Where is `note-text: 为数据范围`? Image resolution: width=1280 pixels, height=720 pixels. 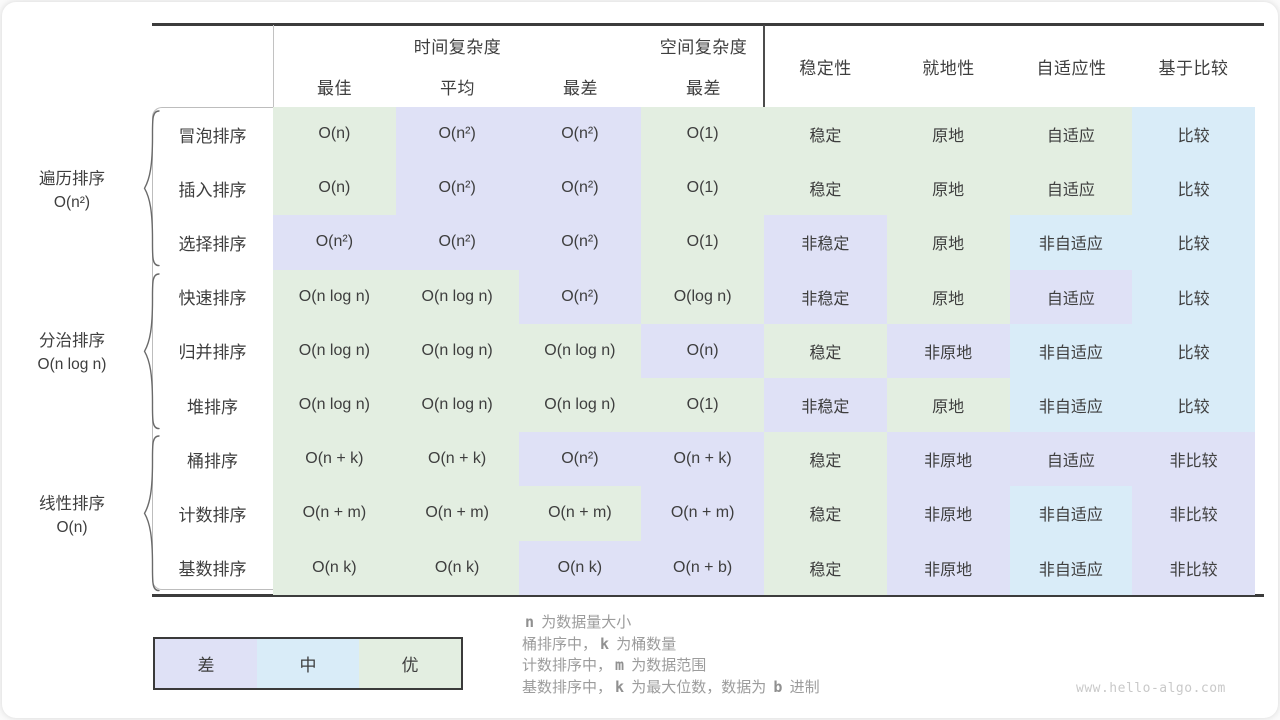 note-text: 为数据范围 is located at coordinates (667, 665).